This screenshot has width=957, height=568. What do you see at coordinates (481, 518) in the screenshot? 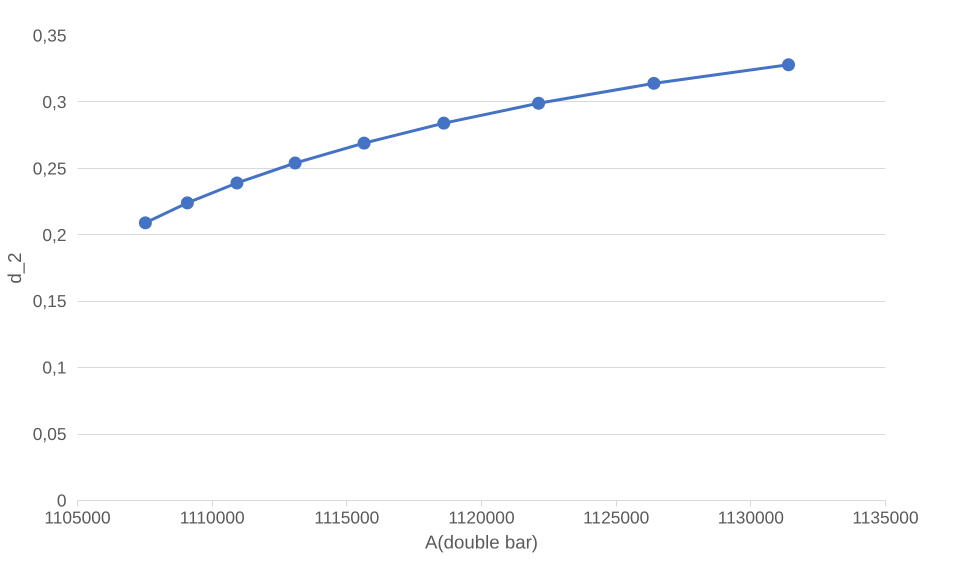
I see `x-tick-label: 1120000` at bounding box center [481, 518].